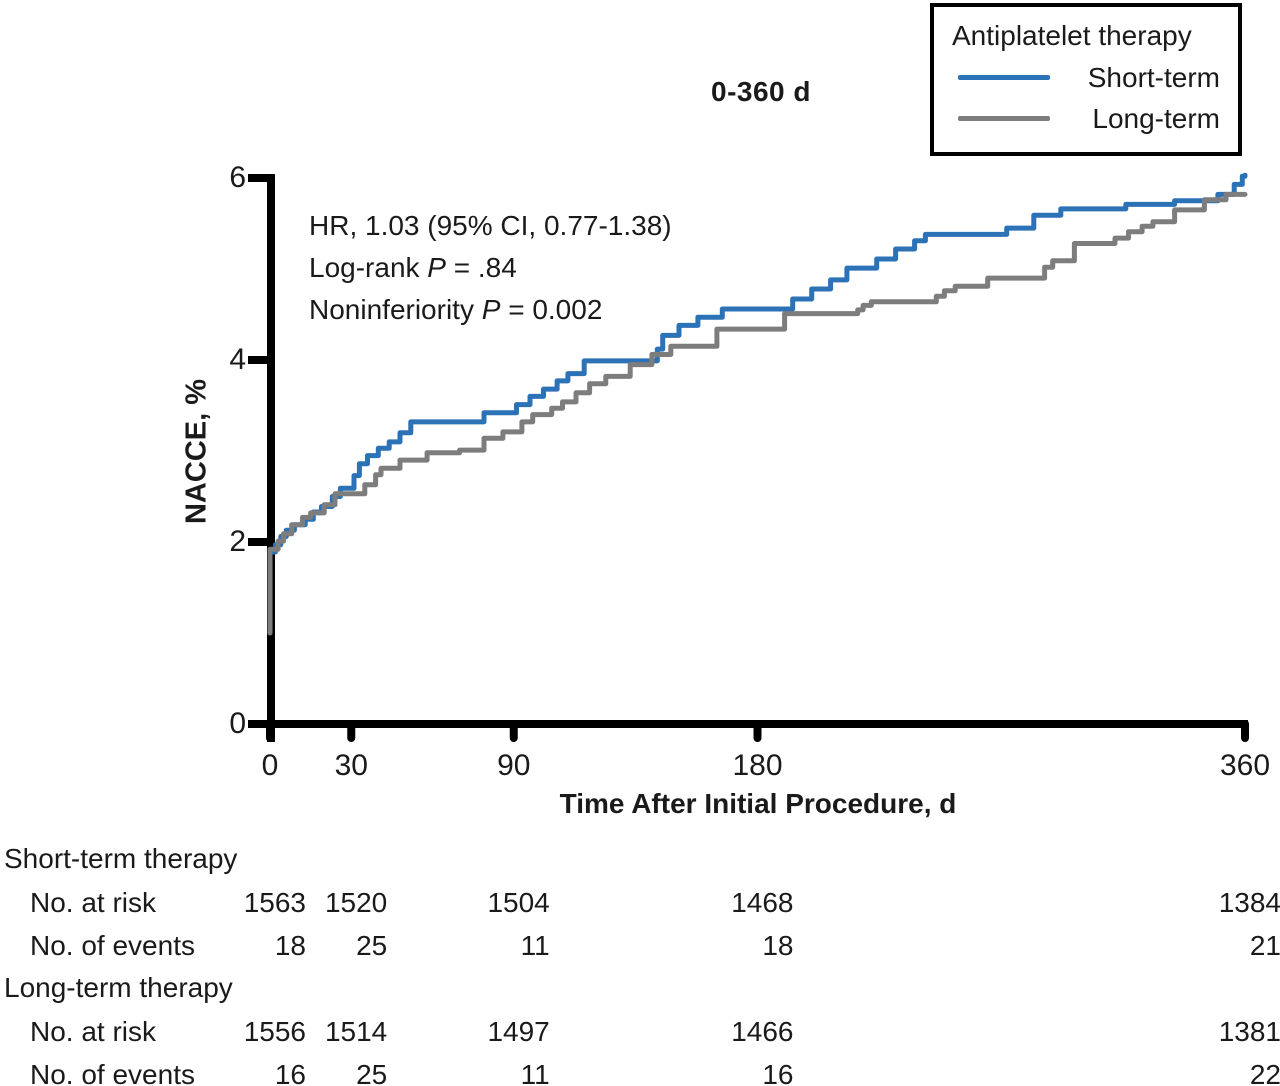 Image resolution: width=1280 pixels, height=1086 pixels. What do you see at coordinates (757, 765) in the screenshot?
I see `x-tick-label: 180` at bounding box center [757, 765].